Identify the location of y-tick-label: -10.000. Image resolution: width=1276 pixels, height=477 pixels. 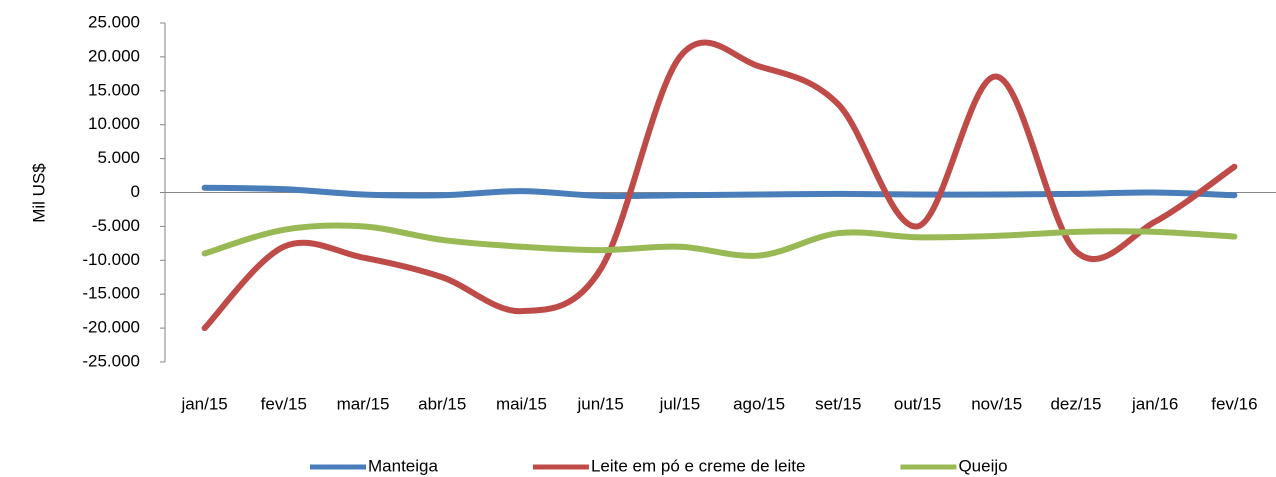
(111, 259).